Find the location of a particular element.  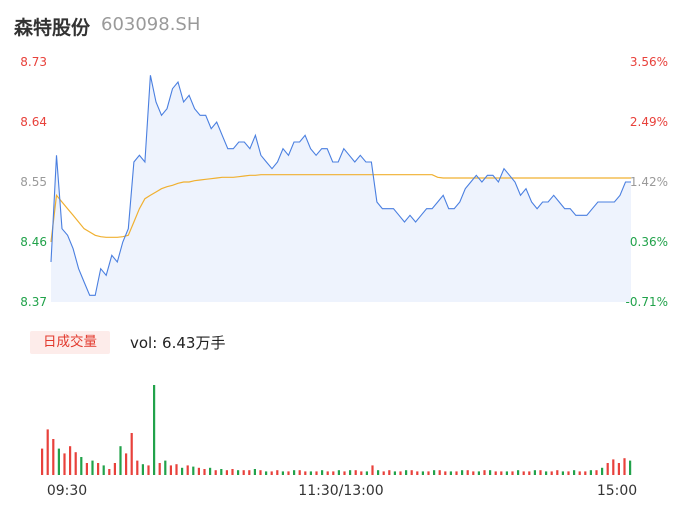

time-tick-label: 11:30/13:00 is located at coordinates (340, 491).